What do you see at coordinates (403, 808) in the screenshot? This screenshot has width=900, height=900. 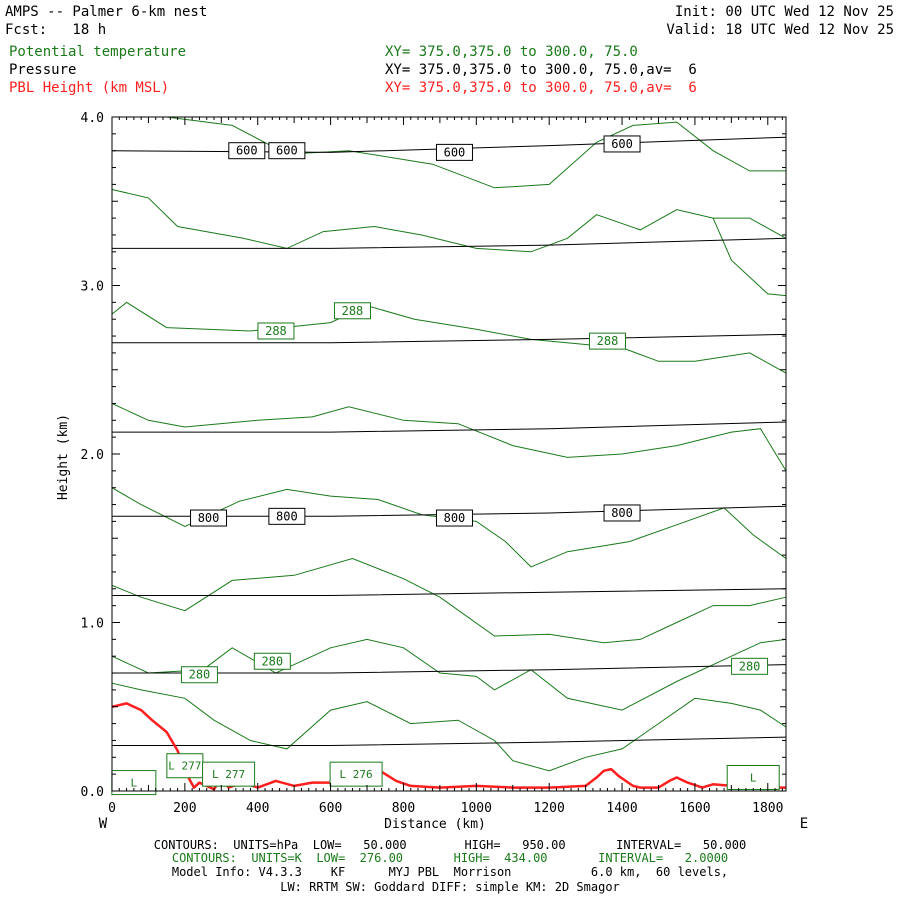 I see `x-tick-label: 800` at bounding box center [403, 808].